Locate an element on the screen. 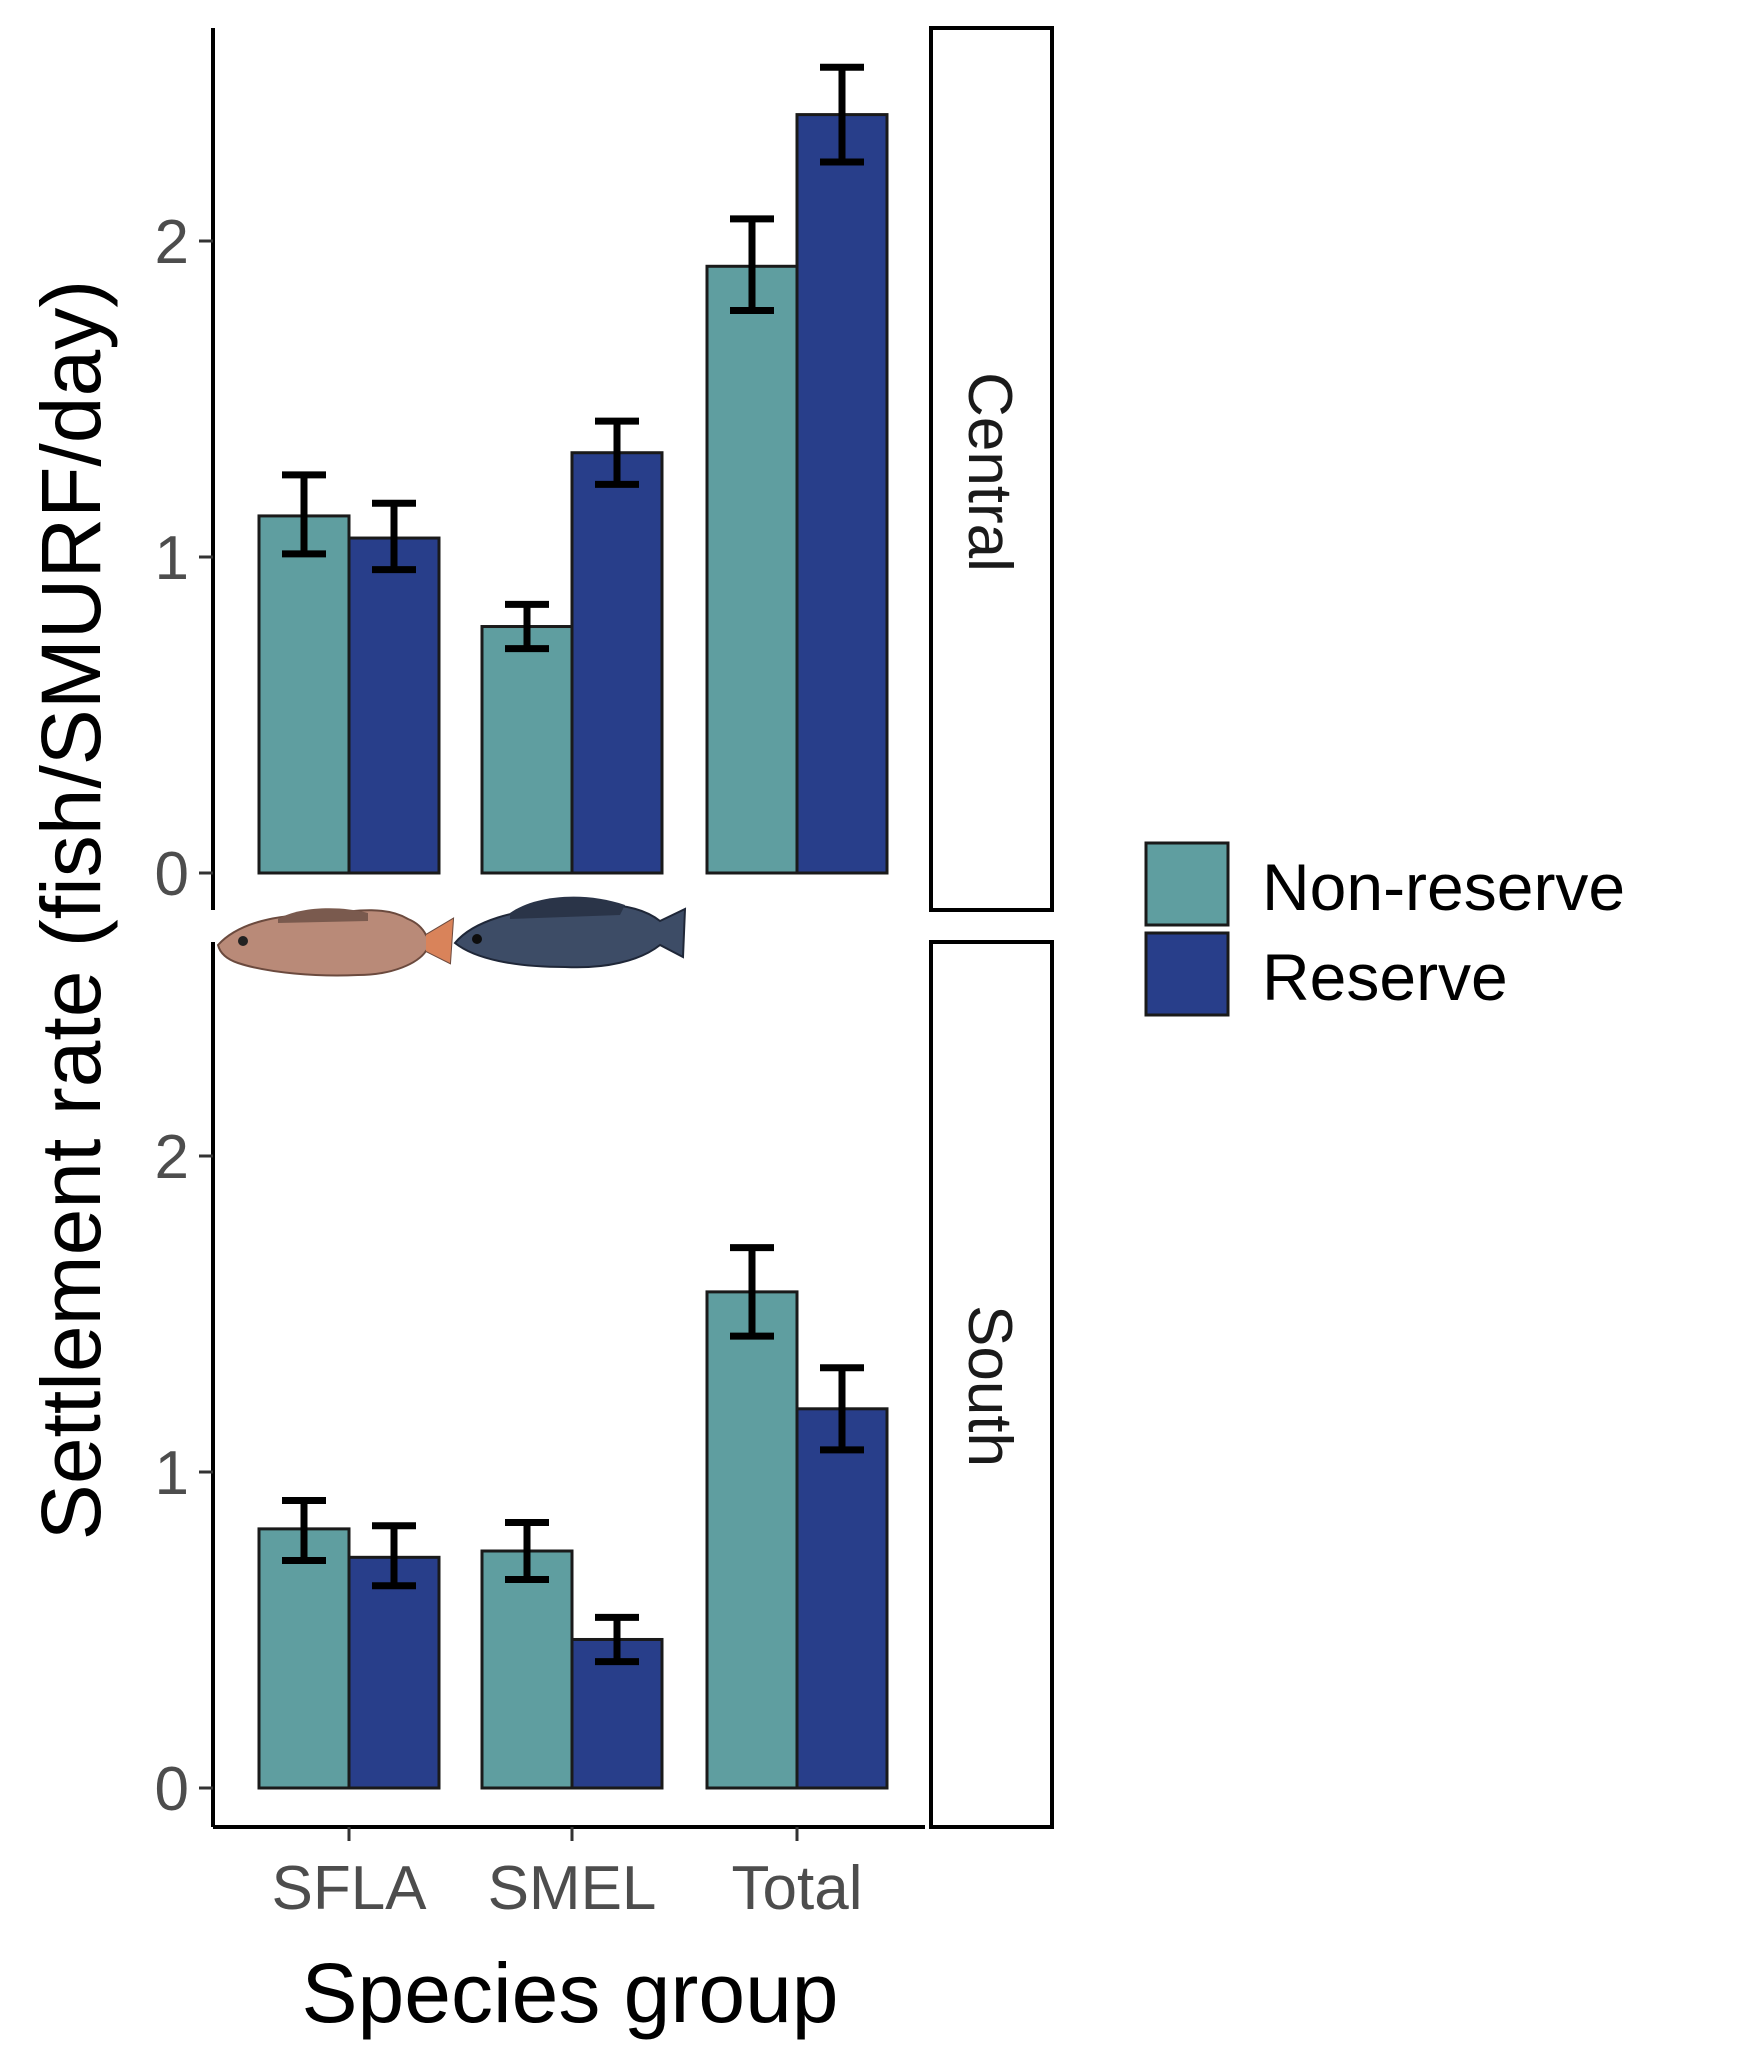 The image size is (1755, 2048). x-tick-label-smel: SMEL is located at coordinates (572, 1888).